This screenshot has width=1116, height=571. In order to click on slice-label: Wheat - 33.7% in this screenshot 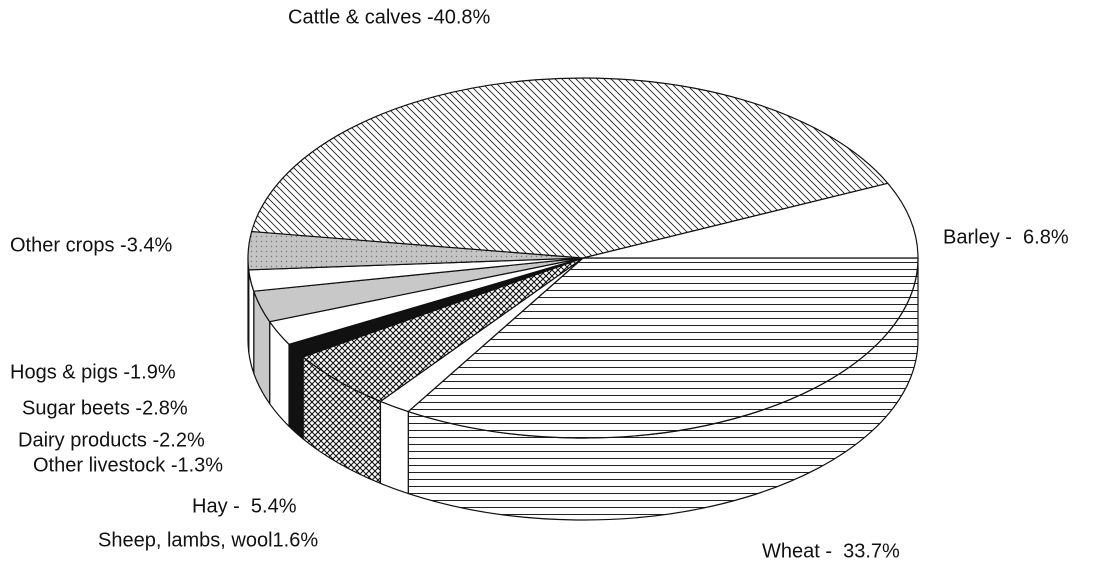, I will do `click(831, 551)`.